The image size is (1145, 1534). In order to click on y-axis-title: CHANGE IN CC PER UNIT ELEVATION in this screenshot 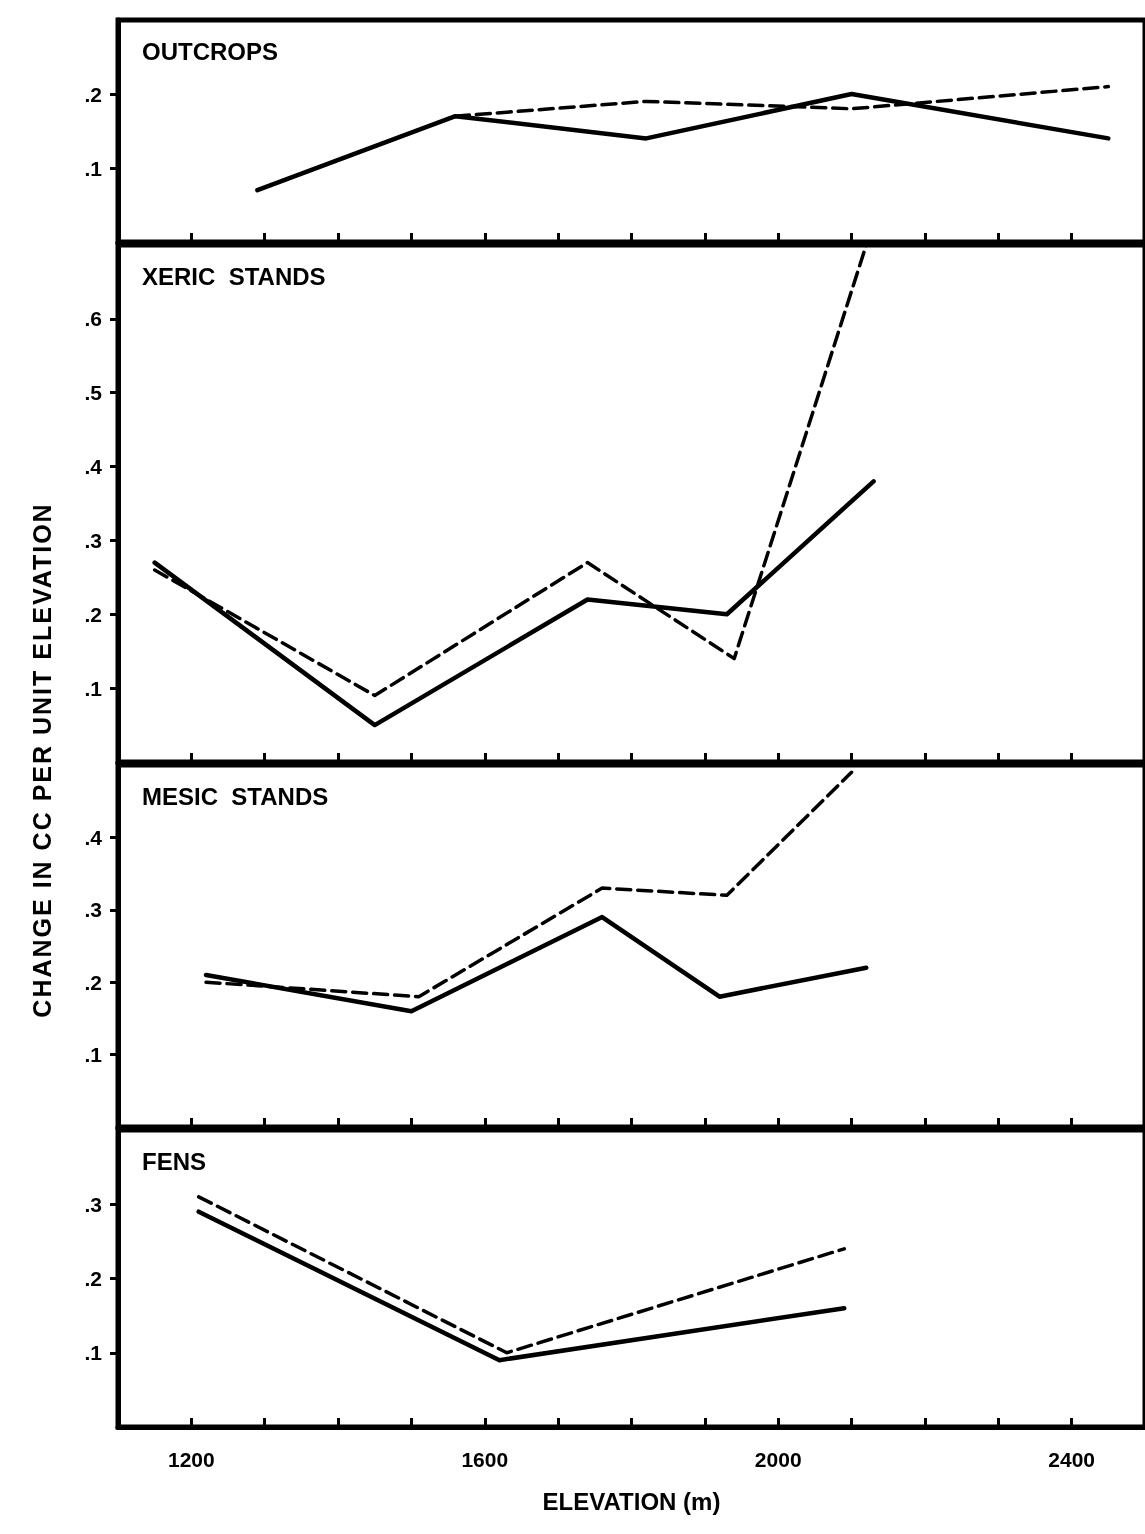, I will do `click(42, 760)`.